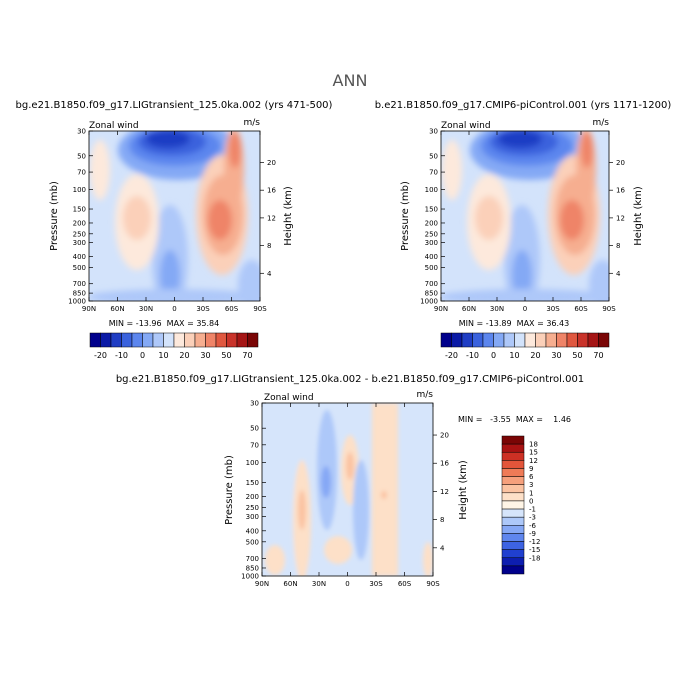 The width and height of the screenshot is (700, 700). What do you see at coordinates (534, 558) in the screenshot?
I see `colorbar-label: -18` at bounding box center [534, 558].